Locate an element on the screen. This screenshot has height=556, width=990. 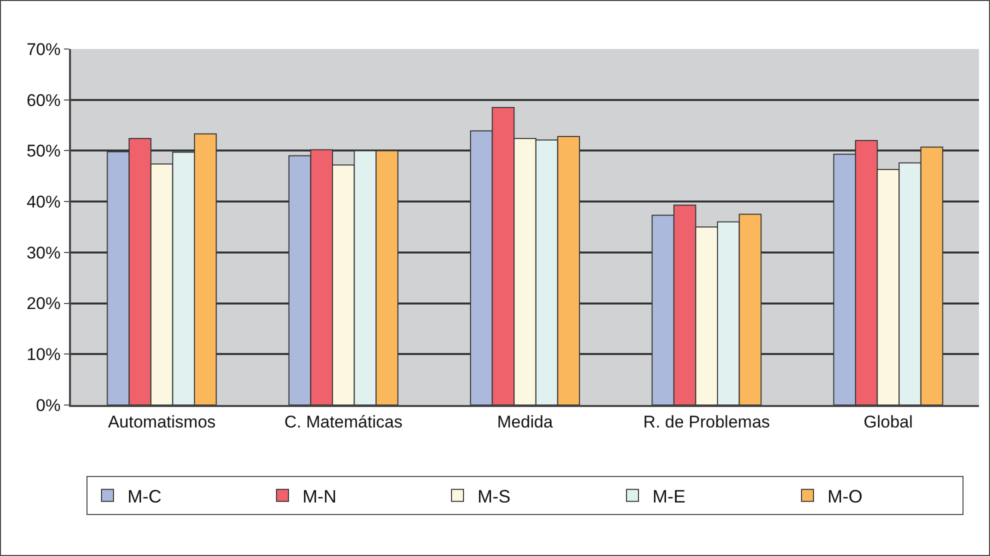
y-tick-label: 30% is located at coordinates (43, 252).